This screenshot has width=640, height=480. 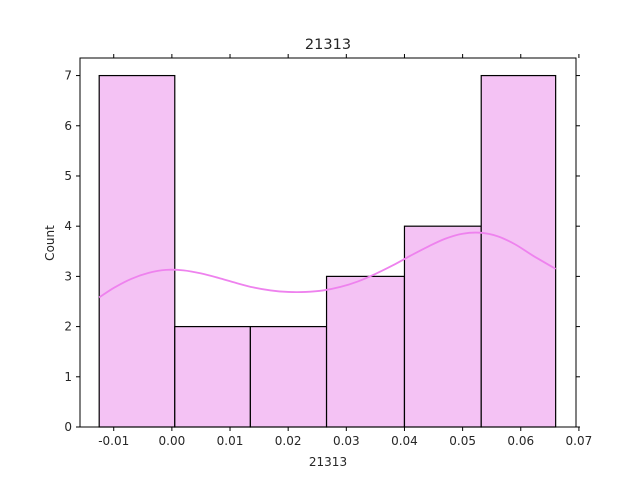 I want to click on kde-layer, so click(x=327, y=265).